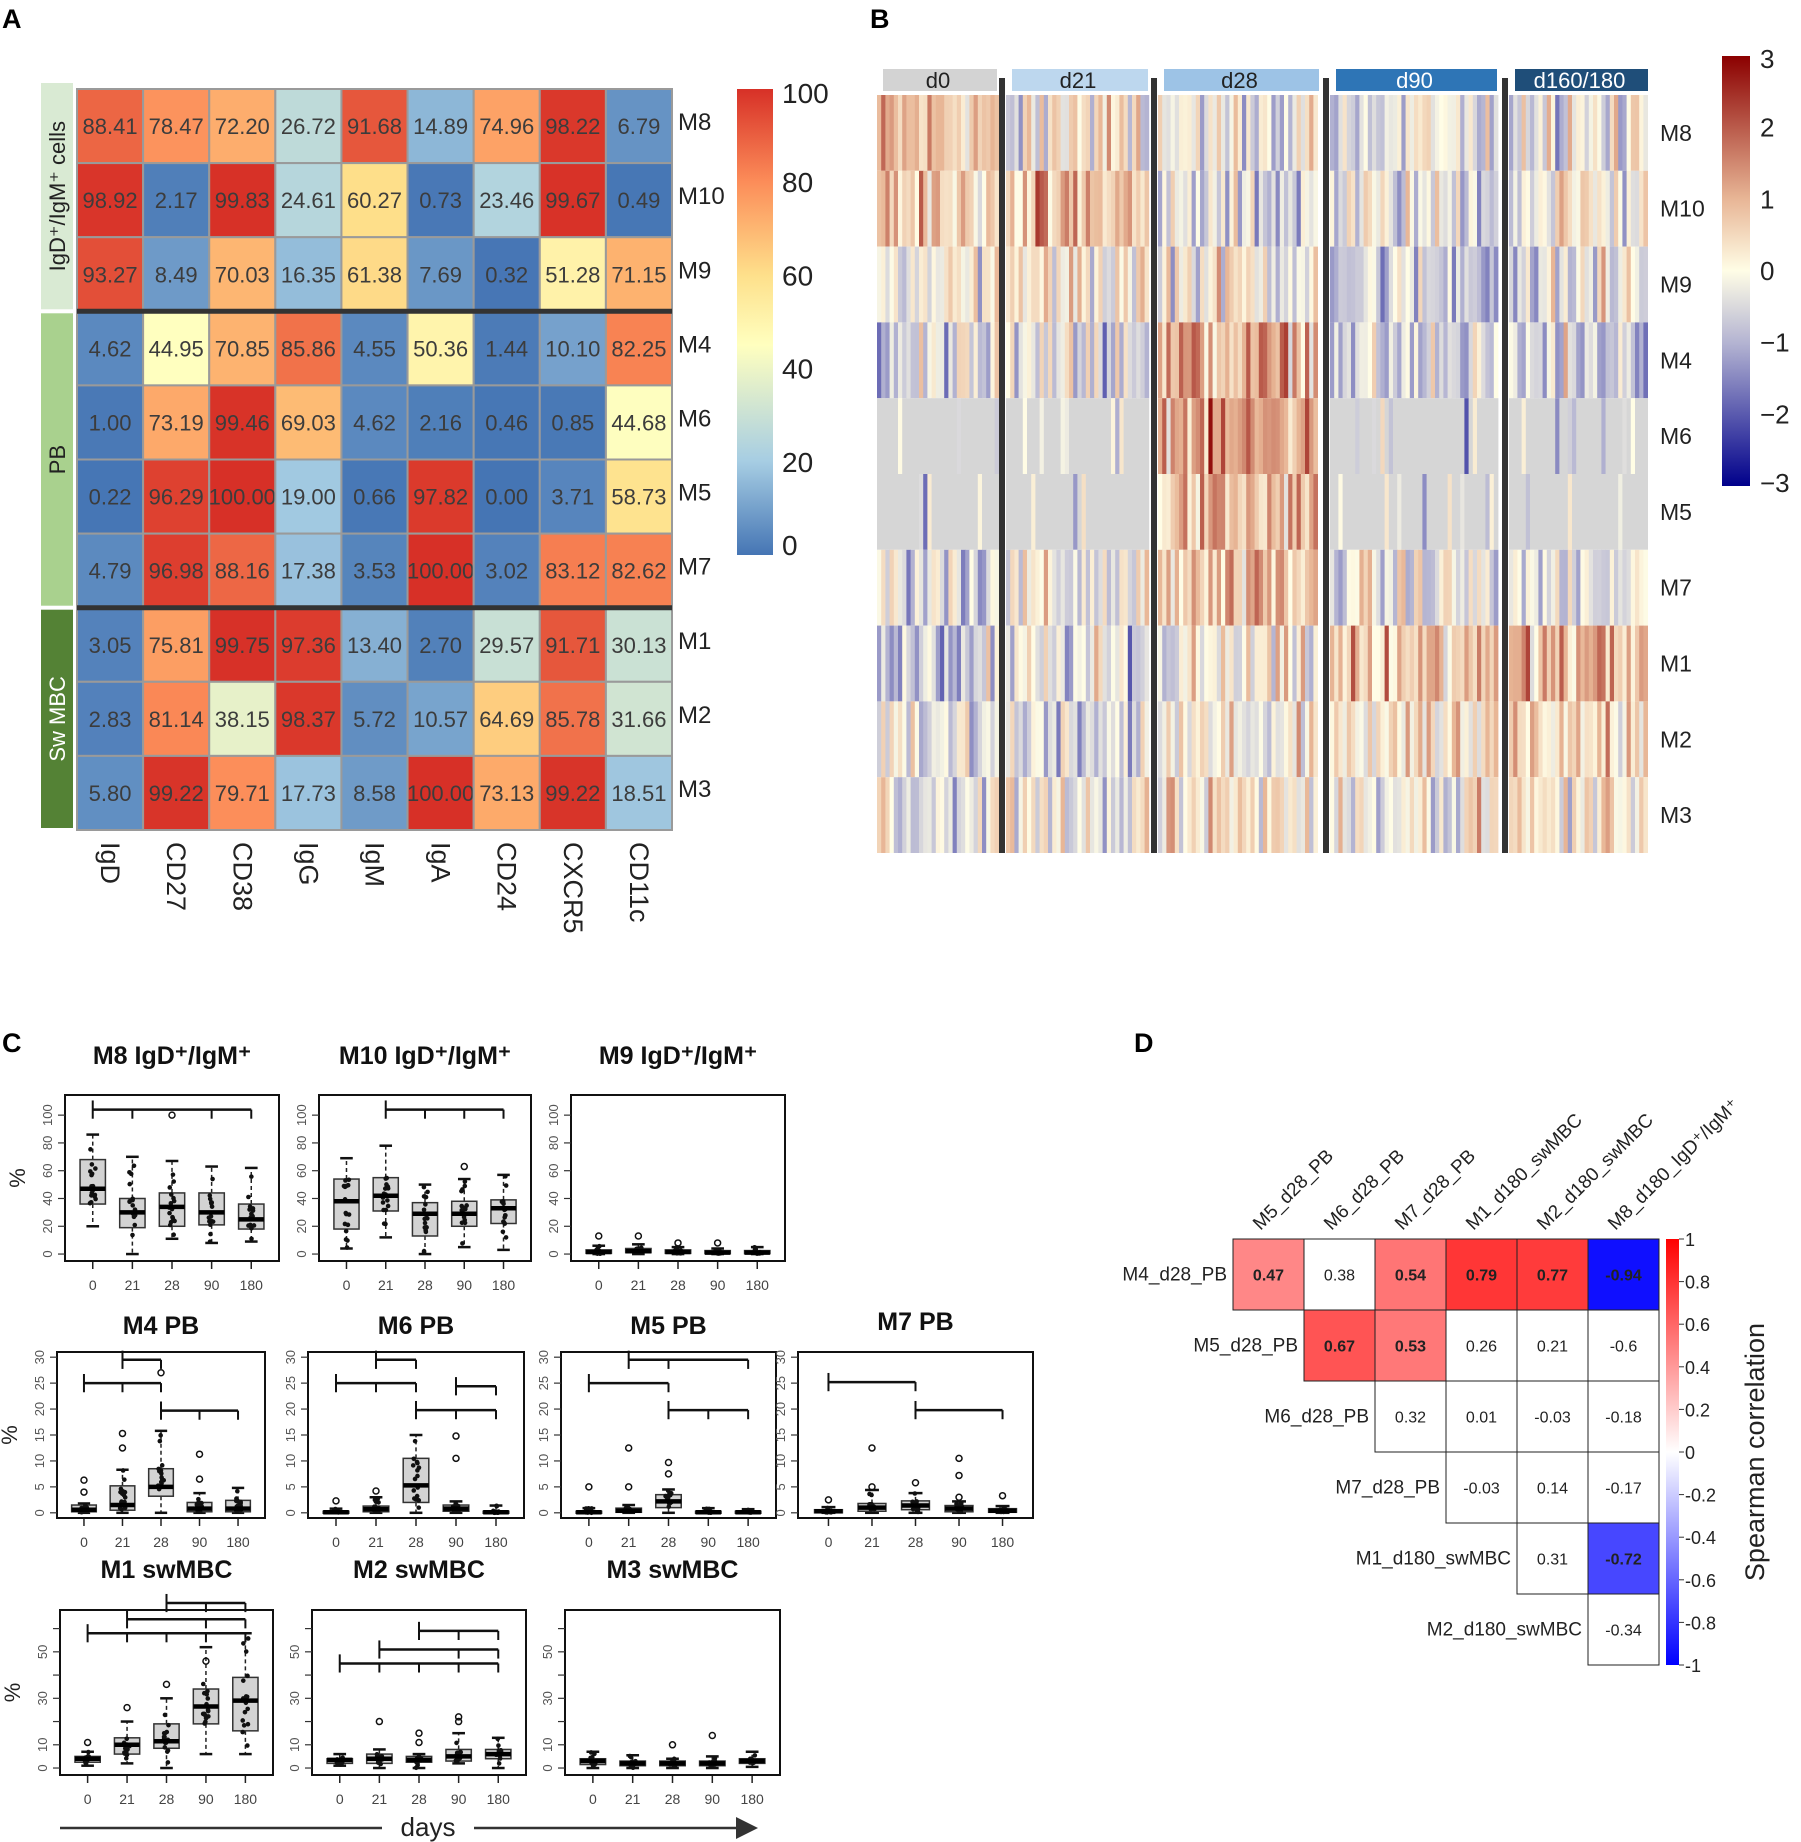 Image resolution: width=1801 pixels, height=1842 pixels. Describe the element at coordinates (805, 93) in the screenshot. I see `colorbar-tick: 100` at that location.